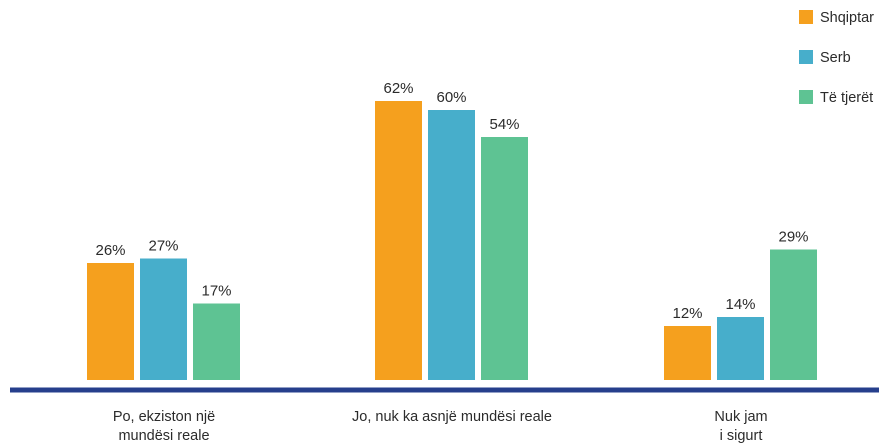 This screenshot has height=448, width=889. What do you see at coordinates (163, 246) in the screenshot?
I see `value-label: 27%` at bounding box center [163, 246].